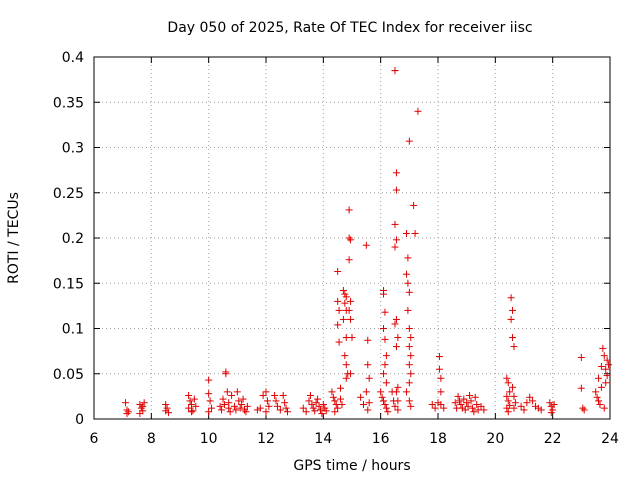 The image size is (640, 480). I want to click on y-tick-label: 0.15, so click(68, 284).